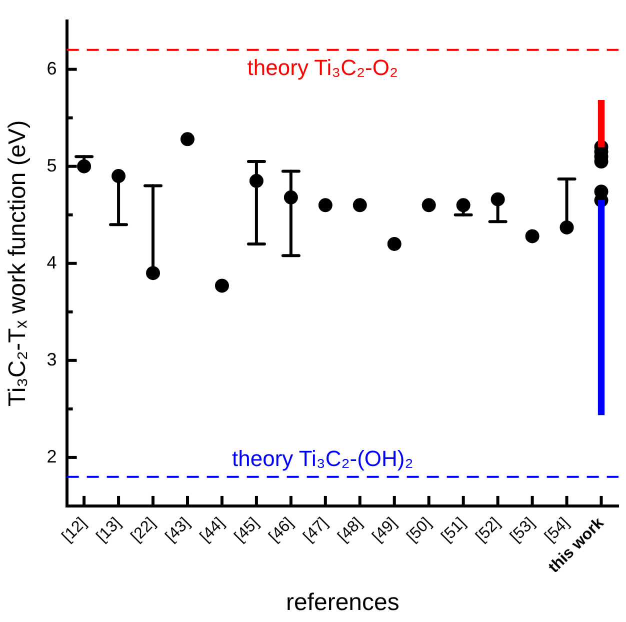 Image resolution: width=626 pixels, height=622 pixels. Describe the element at coordinates (18, 263) in the screenshot. I see `y-axis-title: Ti₃C₂-Tₓ work function (eV)` at that location.